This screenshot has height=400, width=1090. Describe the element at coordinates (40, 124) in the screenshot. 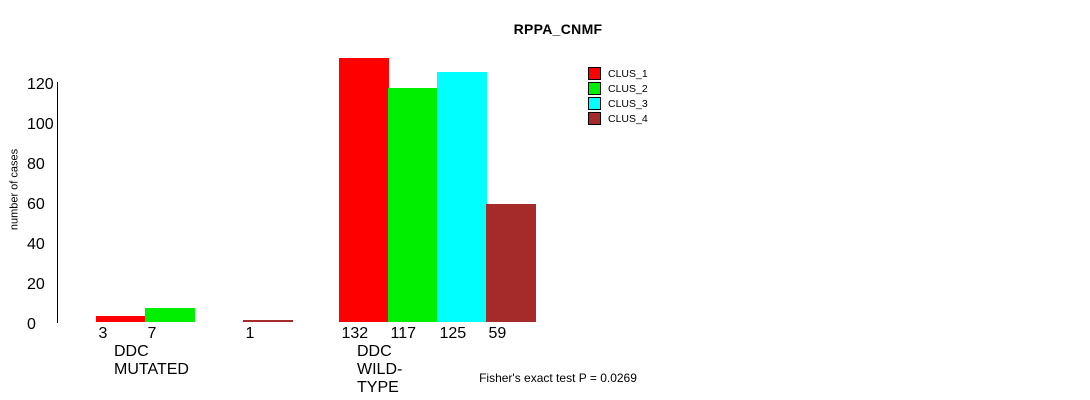

I see `y-axis-tick-label: 100` at that location.